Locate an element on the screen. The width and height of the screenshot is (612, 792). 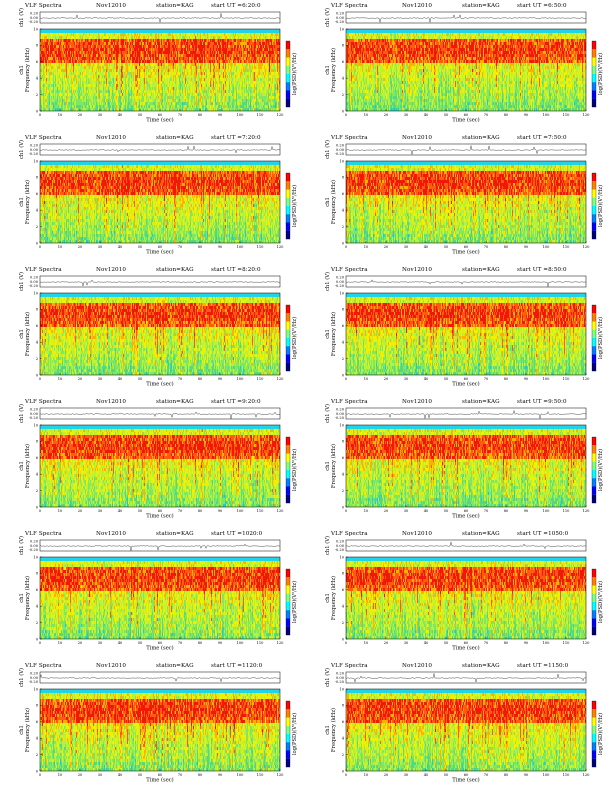
spectrogram-cells is located at coordinates (466, 334).